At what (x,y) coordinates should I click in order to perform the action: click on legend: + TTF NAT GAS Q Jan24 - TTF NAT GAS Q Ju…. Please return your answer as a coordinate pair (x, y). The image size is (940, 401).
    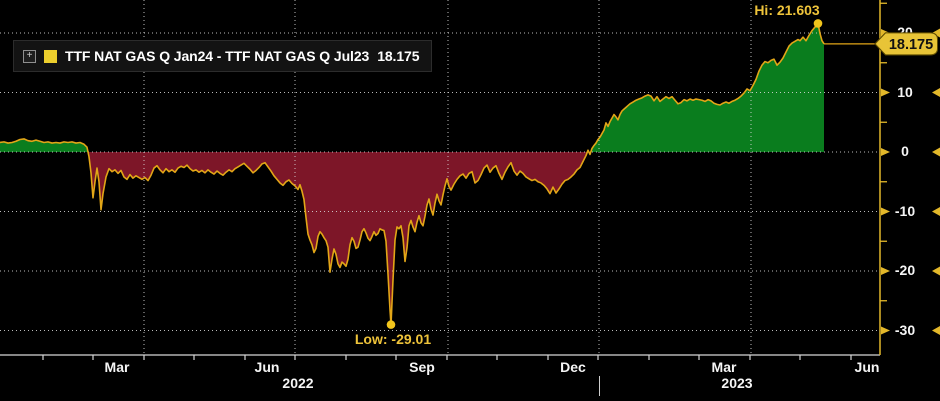
    Looking at the image, I should click on (223, 56).